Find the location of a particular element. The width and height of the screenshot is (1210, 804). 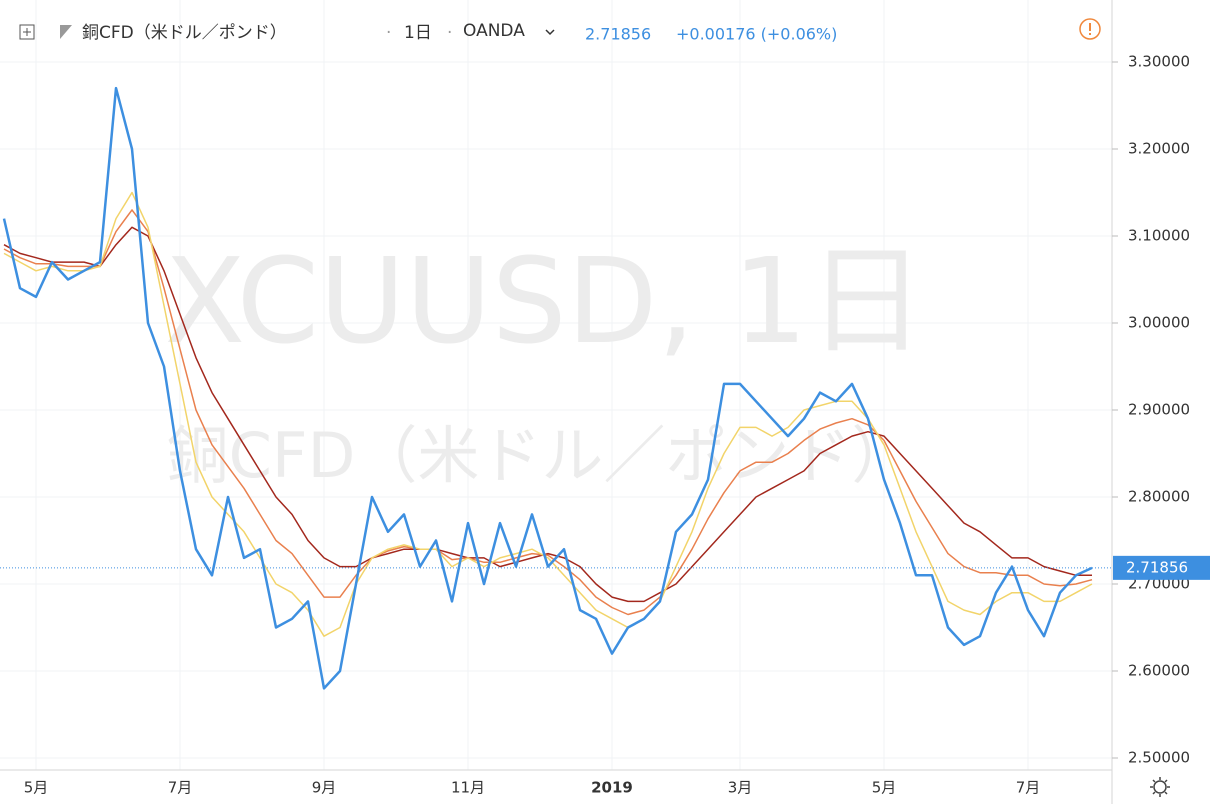

y-tick-label: 3.20000 is located at coordinates (1159, 148).